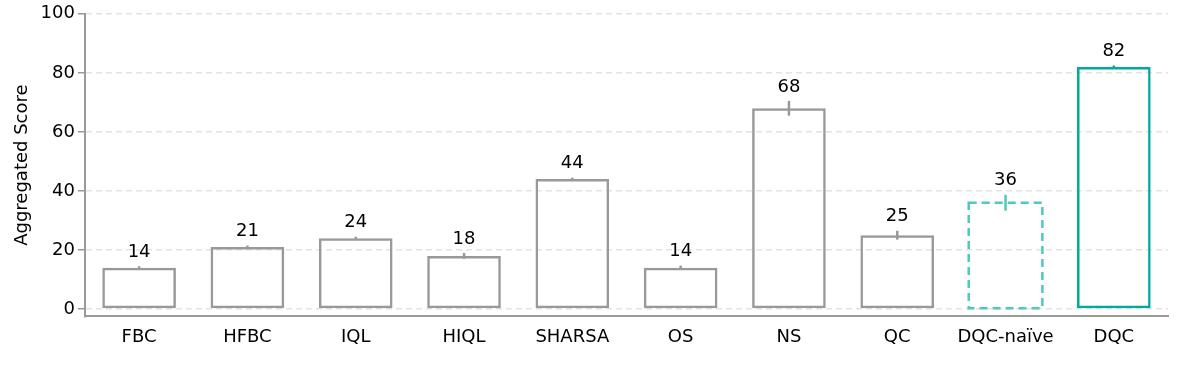  Describe the element at coordinates (63, 130) in the screenshot. I see `y-tick-label: 60` at that location.